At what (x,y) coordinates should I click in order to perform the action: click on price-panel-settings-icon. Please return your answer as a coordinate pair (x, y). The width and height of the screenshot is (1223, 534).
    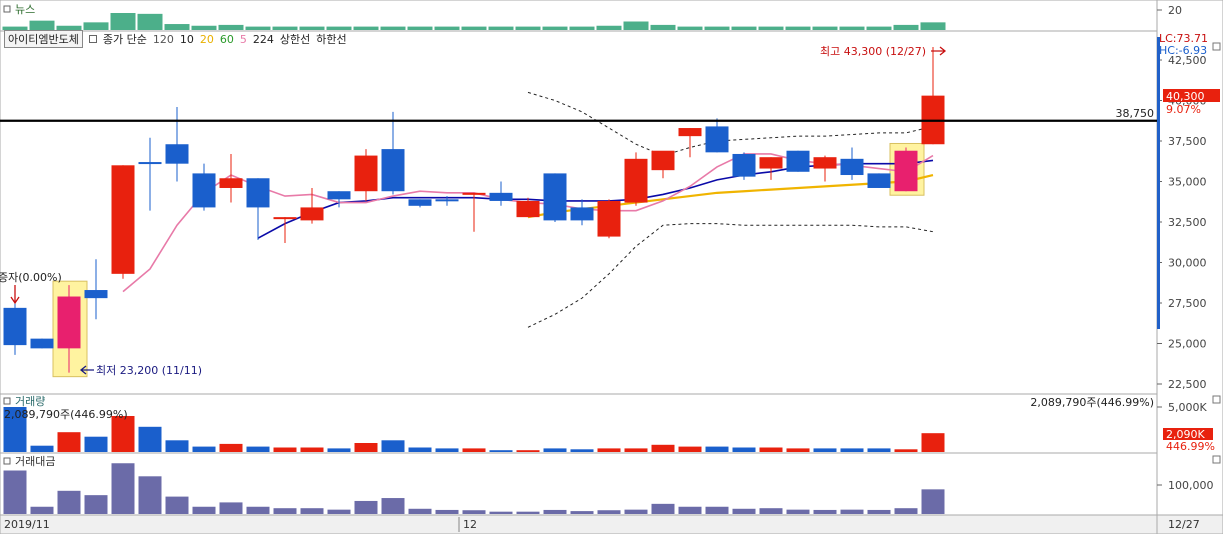
    Looking at the image, I should click on (1216, 46).